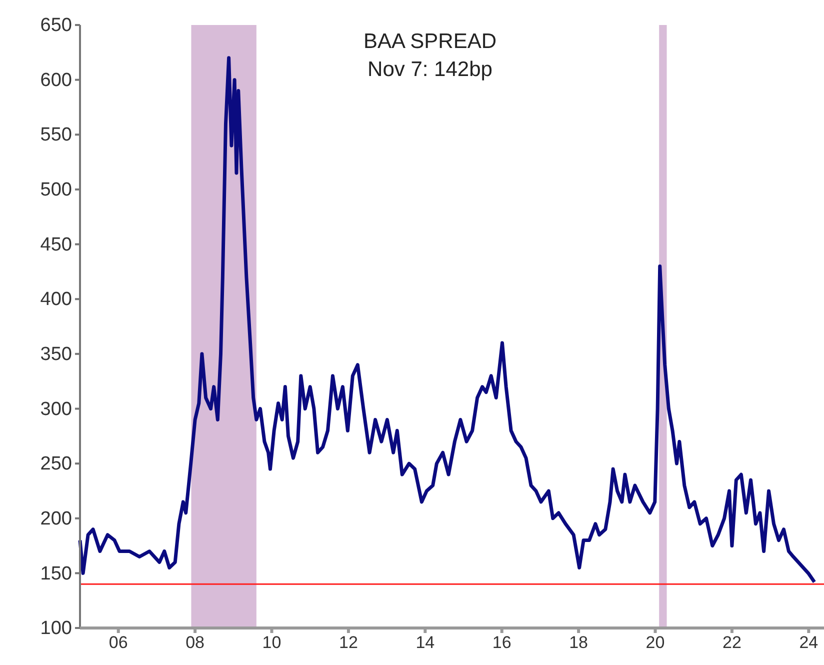 This screenshot has height=665, width=824. Describe the element at coordinates (56, 245) in the screenshot. I see `y-tick-label: 450` at that location.